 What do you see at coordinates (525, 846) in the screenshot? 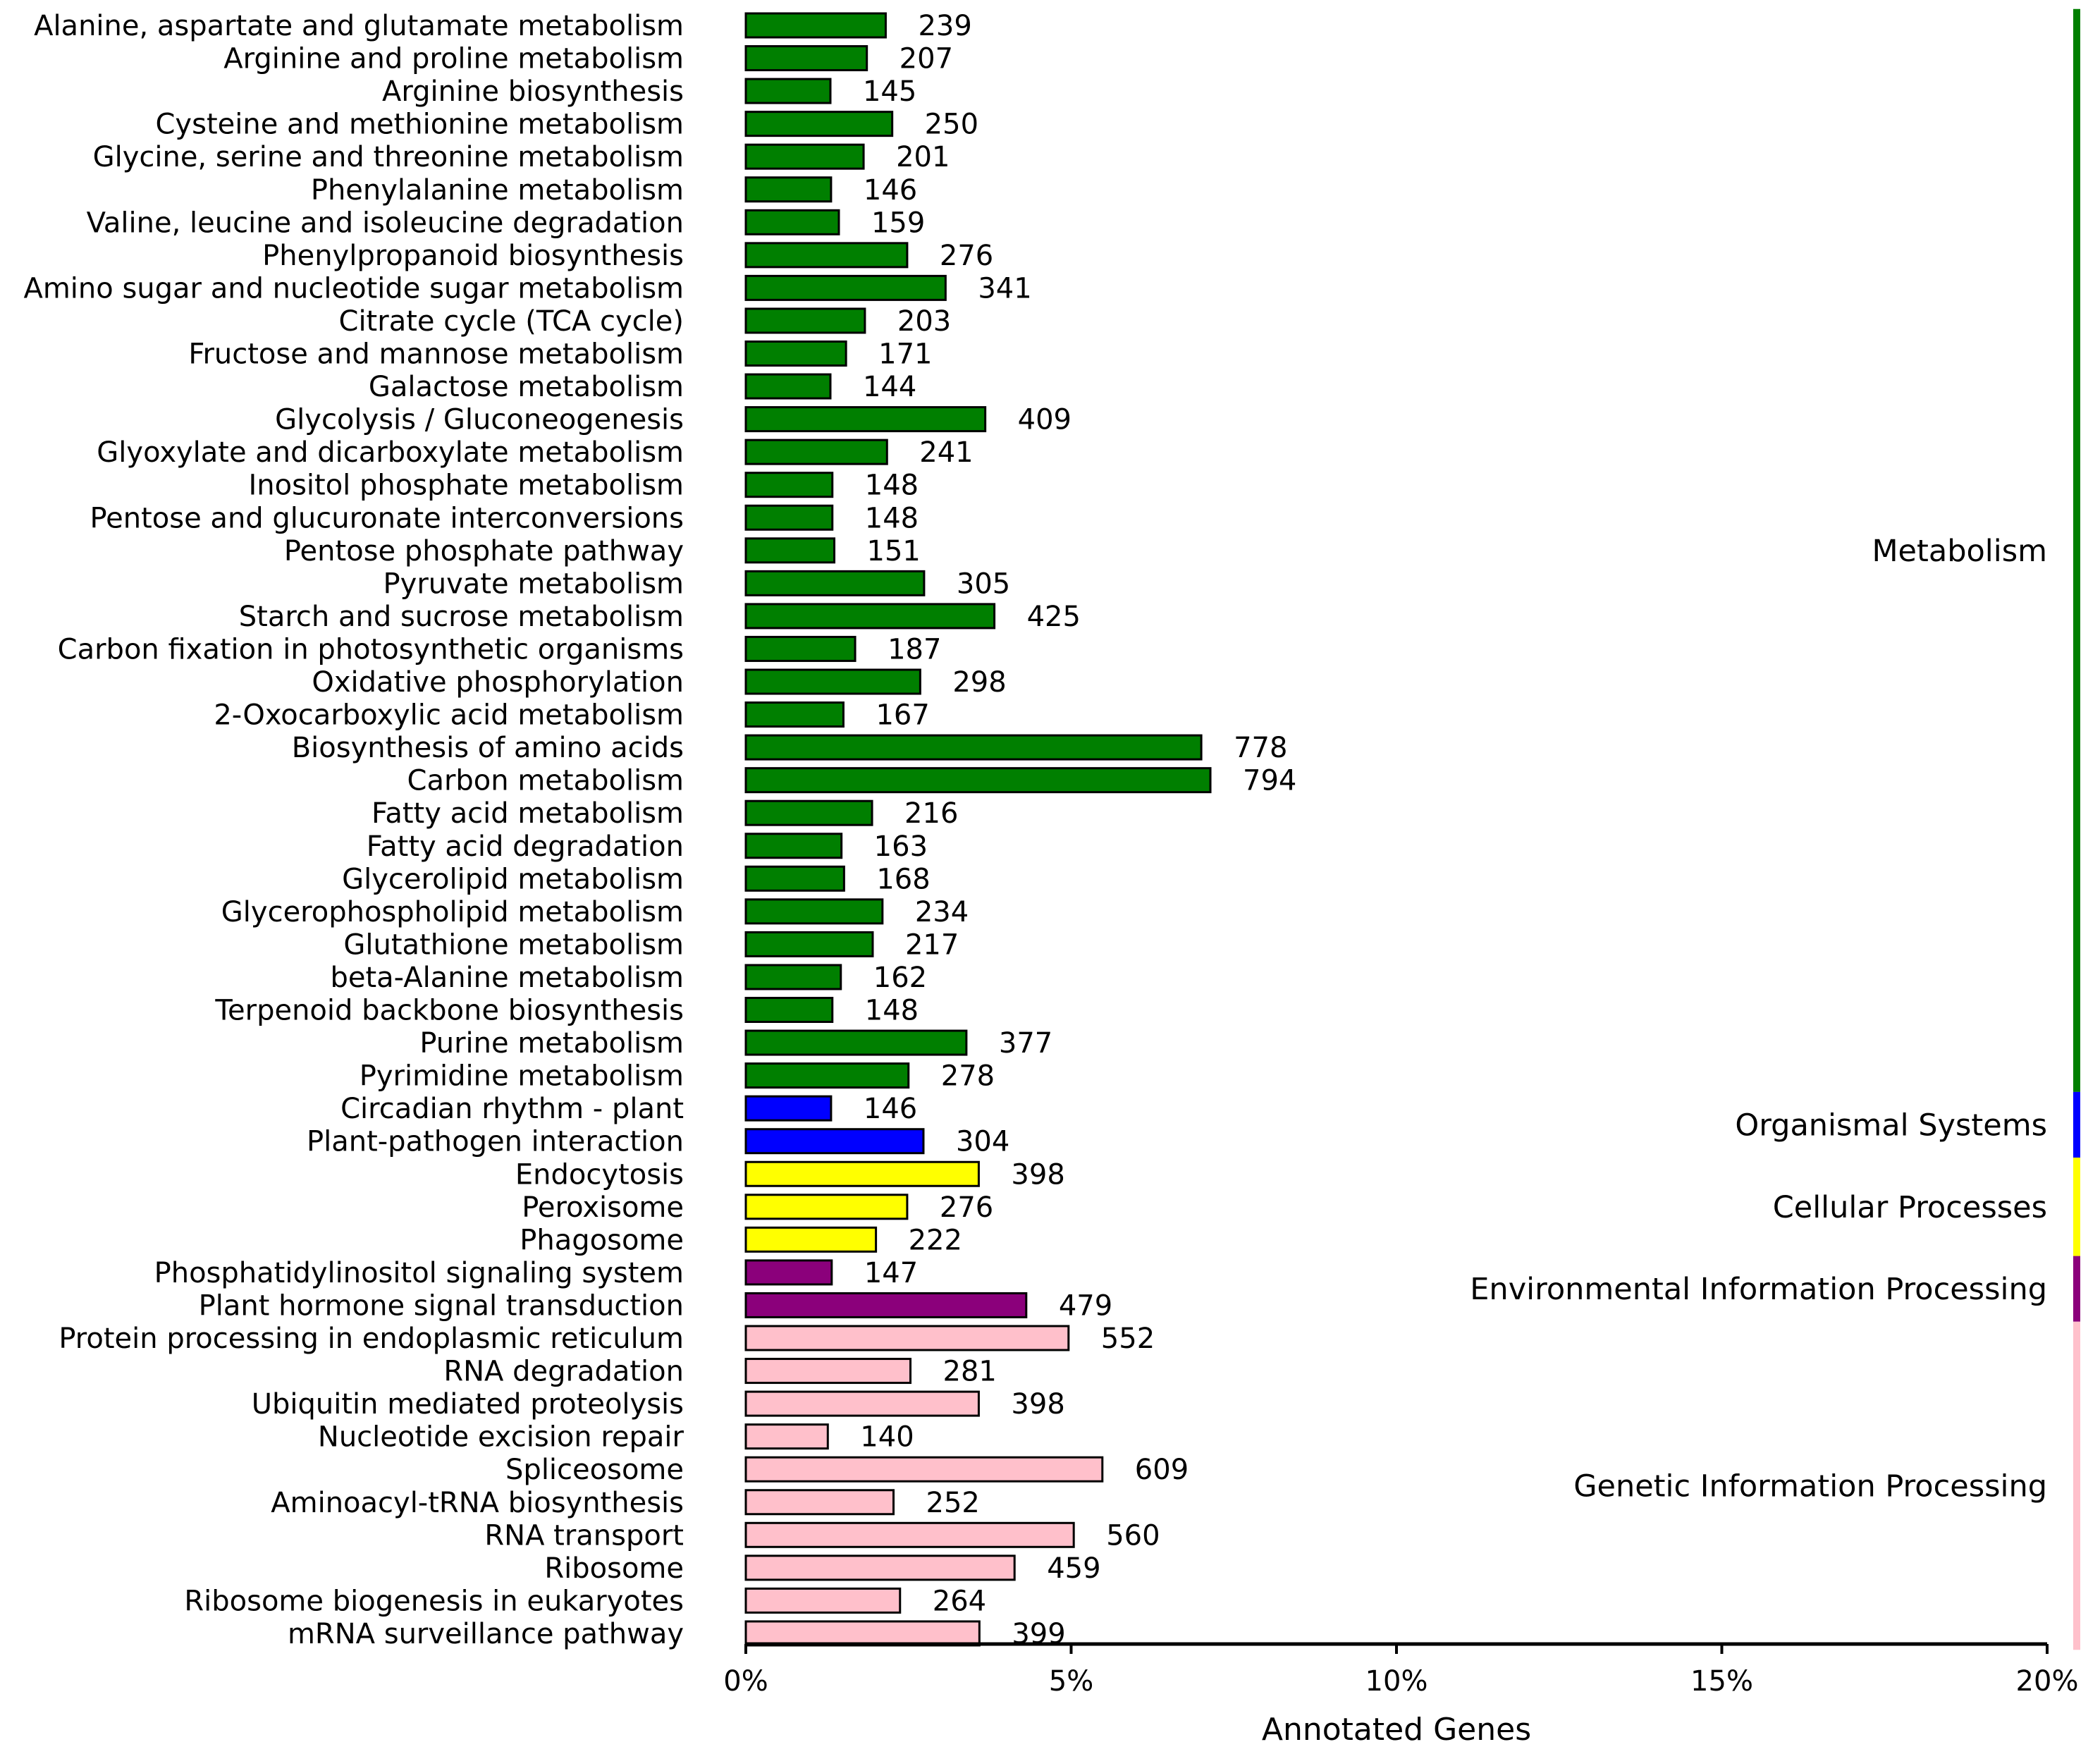
I see `category-label: Fatty acid degradation` at bounding box center [525, 846].